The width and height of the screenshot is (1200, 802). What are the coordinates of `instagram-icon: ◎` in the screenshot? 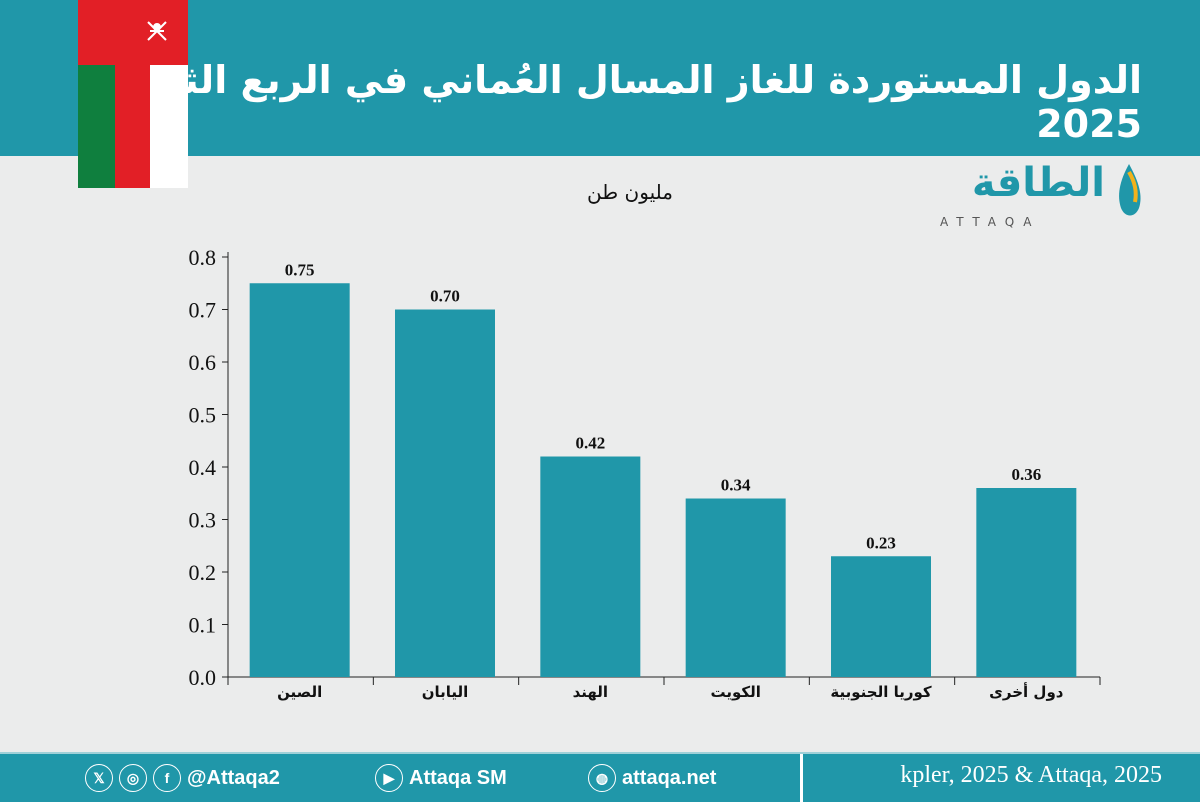 It's located at (133, 778).